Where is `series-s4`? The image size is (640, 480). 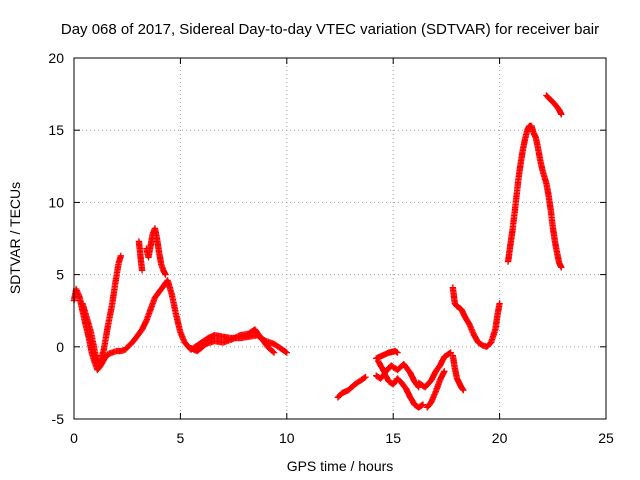 series-s4 is located at coordinates (156, 251).